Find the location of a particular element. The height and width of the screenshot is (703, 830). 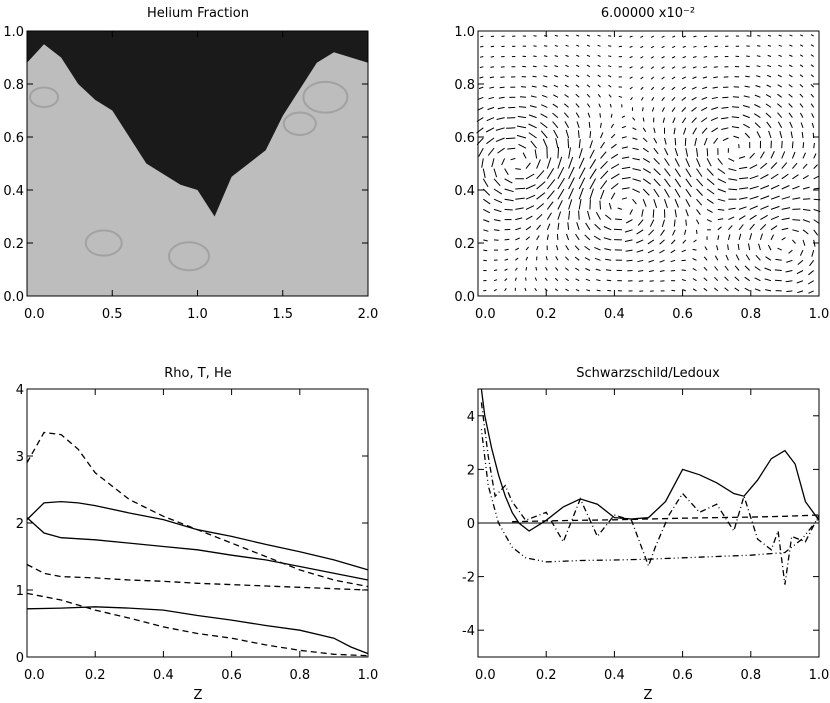

line-plot is located at coordinates (649, 486).